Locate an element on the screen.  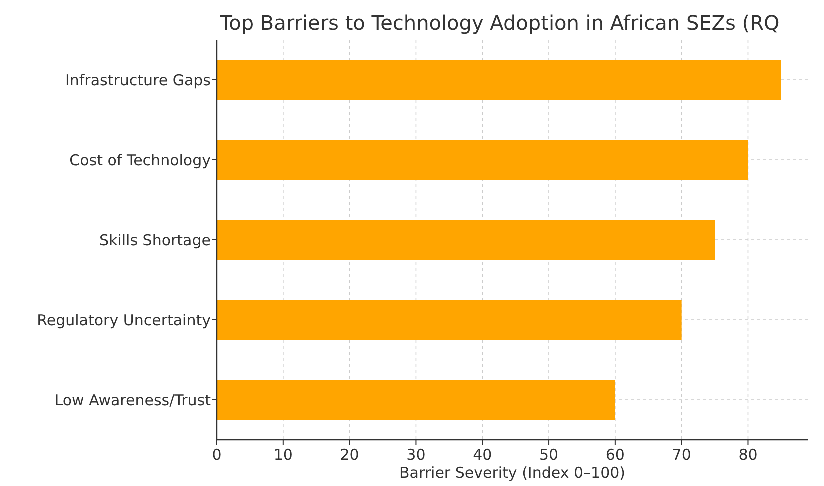
x-tick-label: 10 is located at coordinates (283, 455).